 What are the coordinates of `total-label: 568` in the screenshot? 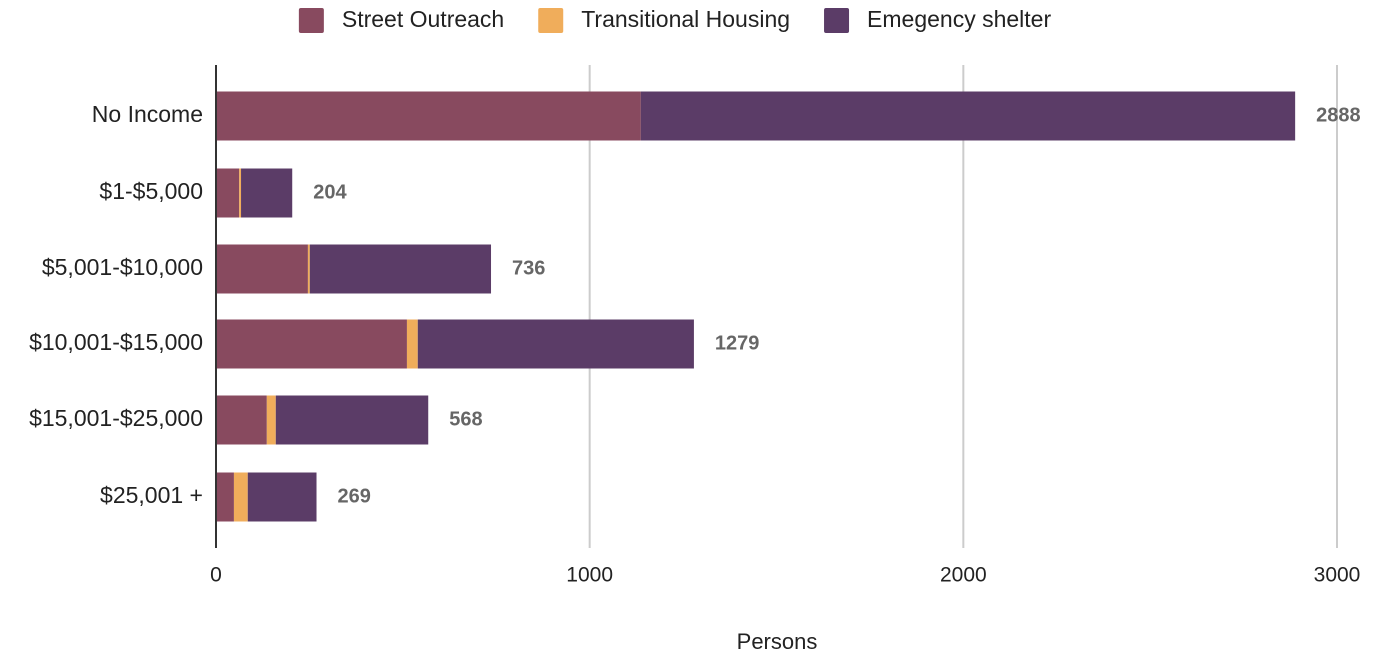 It's located at (465, 419).